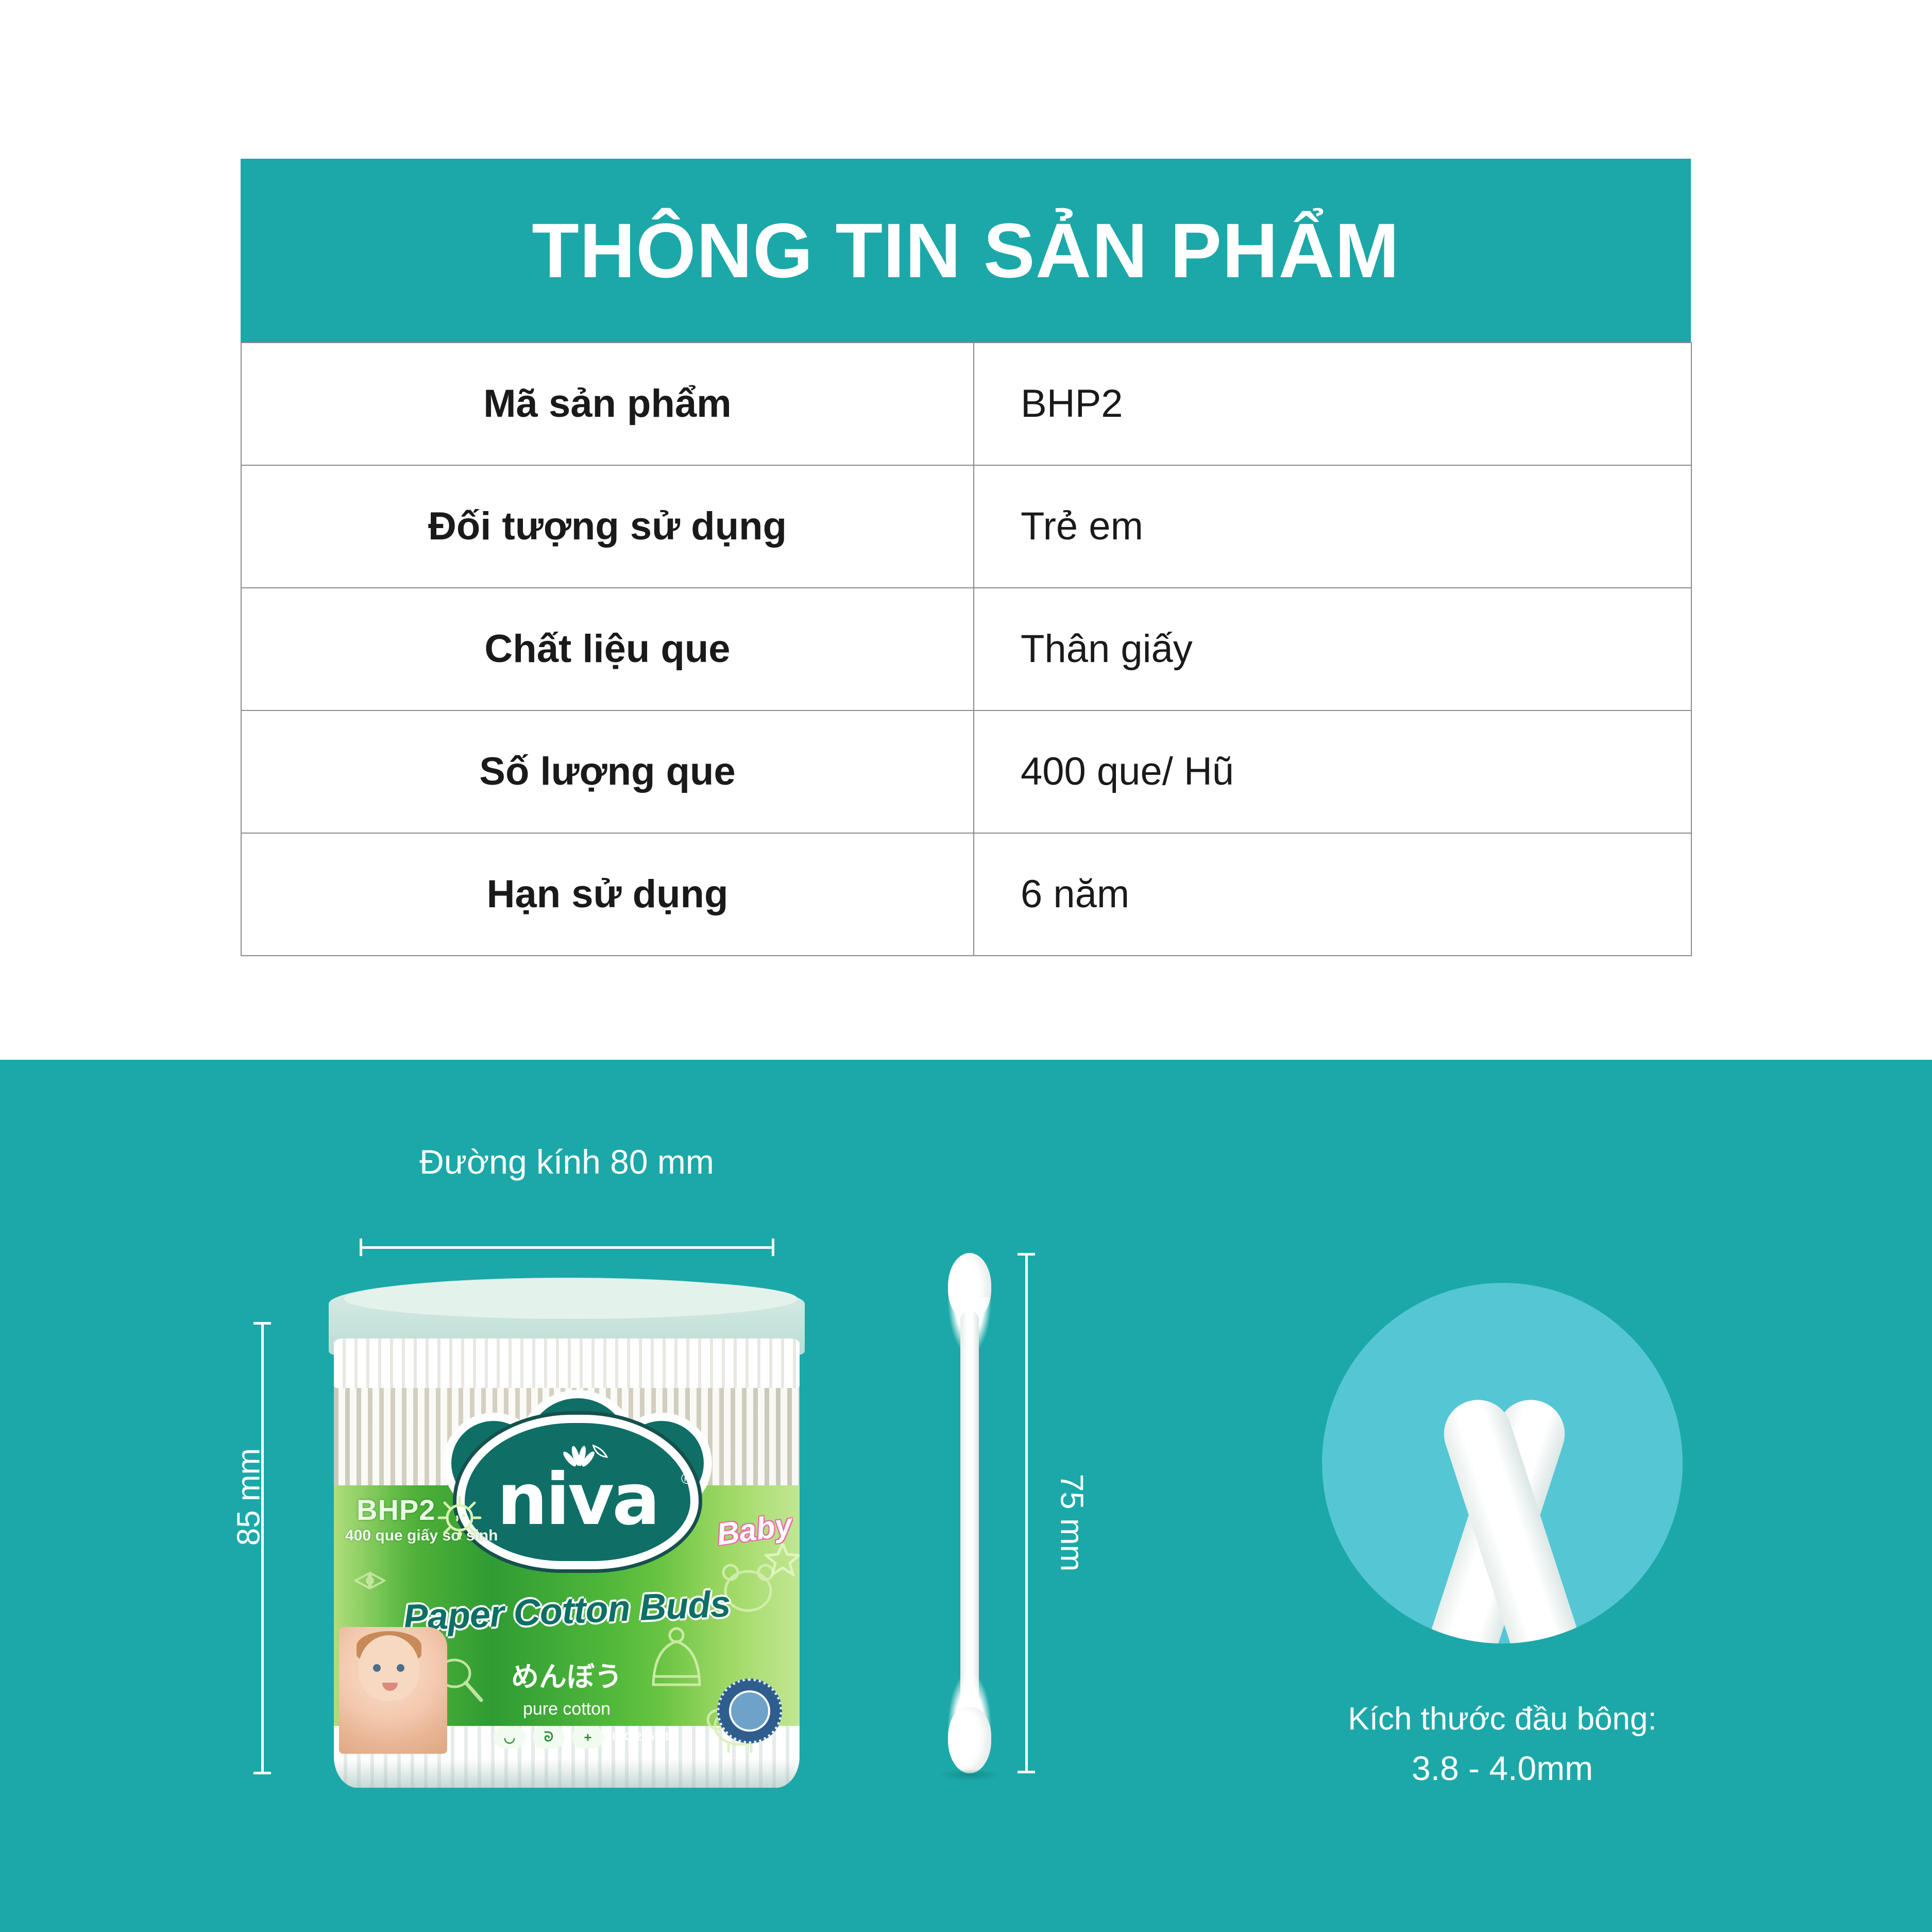 The width and height of the screenshot is (1932, 1932). Describe the element at coordinates (686, 1479) in the screenshot. I see `registered-trademark-icon: ®` at that location.